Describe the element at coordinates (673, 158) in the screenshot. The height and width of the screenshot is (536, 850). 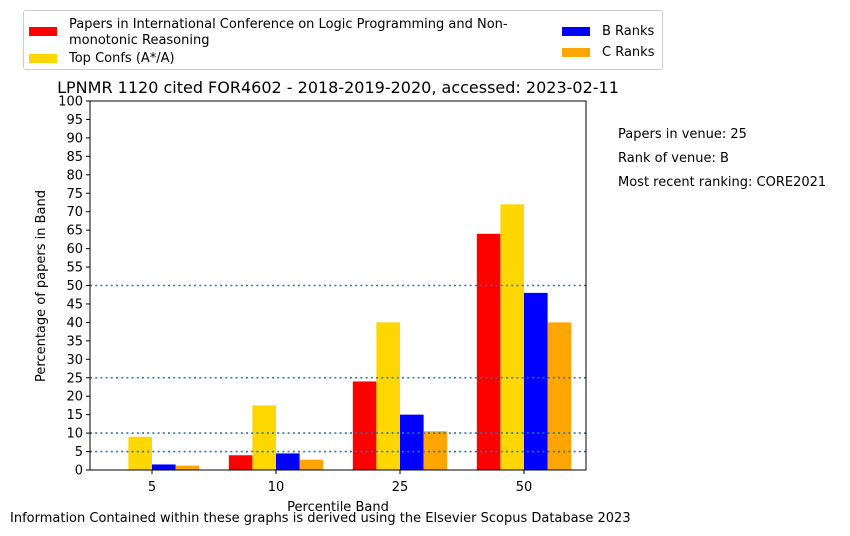
I see `rank-of-venue-note: Rank of venue: B` at that location.